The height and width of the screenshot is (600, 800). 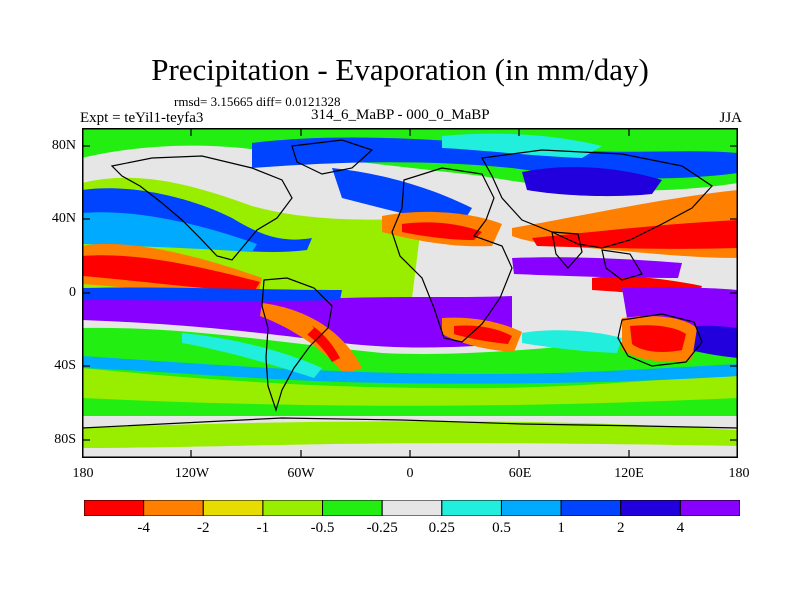 I want to click on colorbar, so click(x=412, y=508).